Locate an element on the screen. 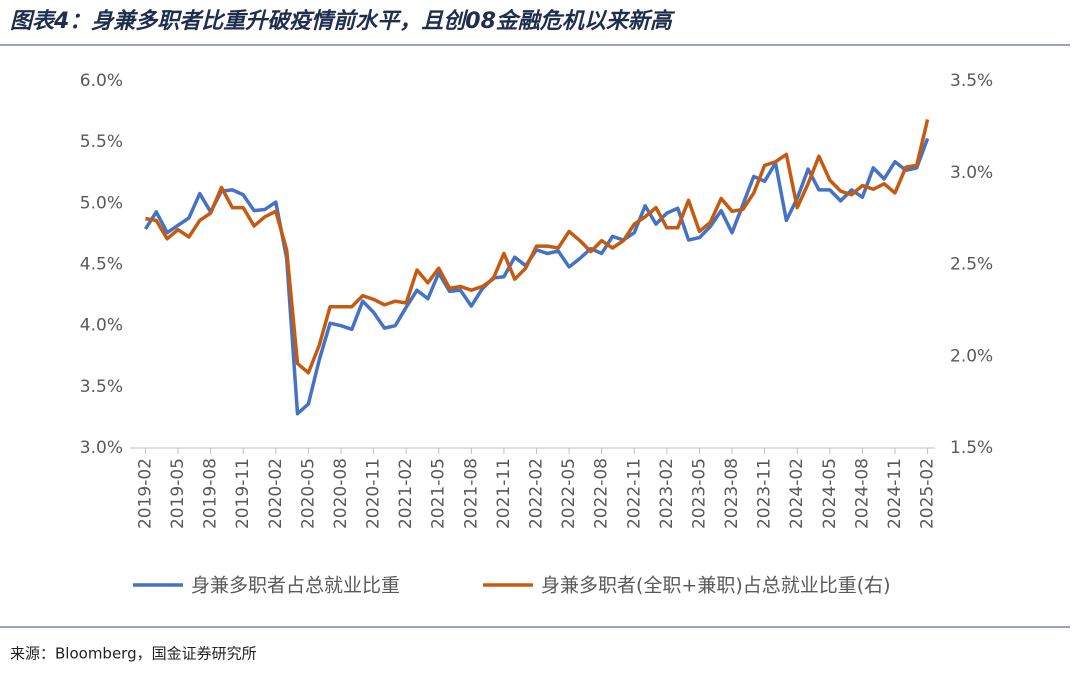  chart-title: 图表4：身兼多职者比重升破疫情前水平，且创08金融危机以来新高 is located at coordinates (343, 21).